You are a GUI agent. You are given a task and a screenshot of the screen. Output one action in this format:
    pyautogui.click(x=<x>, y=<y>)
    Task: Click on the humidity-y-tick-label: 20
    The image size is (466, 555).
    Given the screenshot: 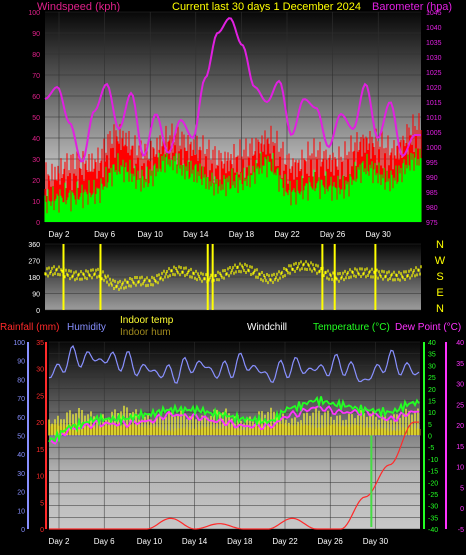 What is the action you would take?
    pyautogui.click(x=21, y=493)
    